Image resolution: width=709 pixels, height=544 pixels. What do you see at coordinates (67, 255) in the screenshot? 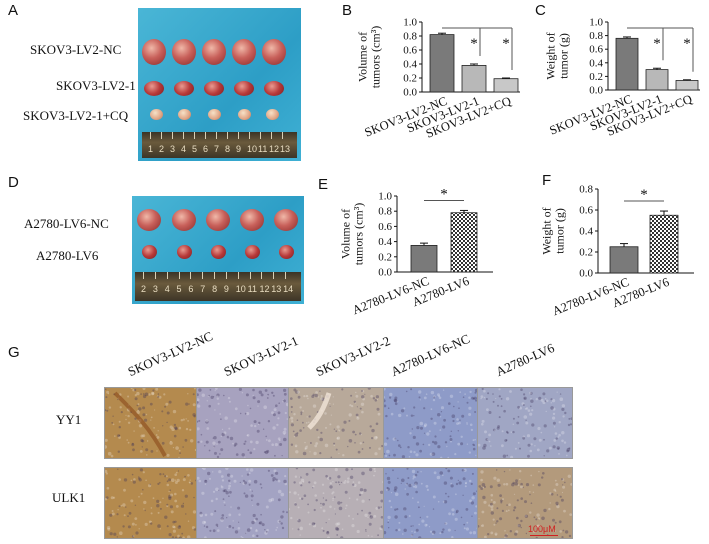
I see `group-label-a2780-lv6: A2780-LV6` at bounding box center [67, 255].